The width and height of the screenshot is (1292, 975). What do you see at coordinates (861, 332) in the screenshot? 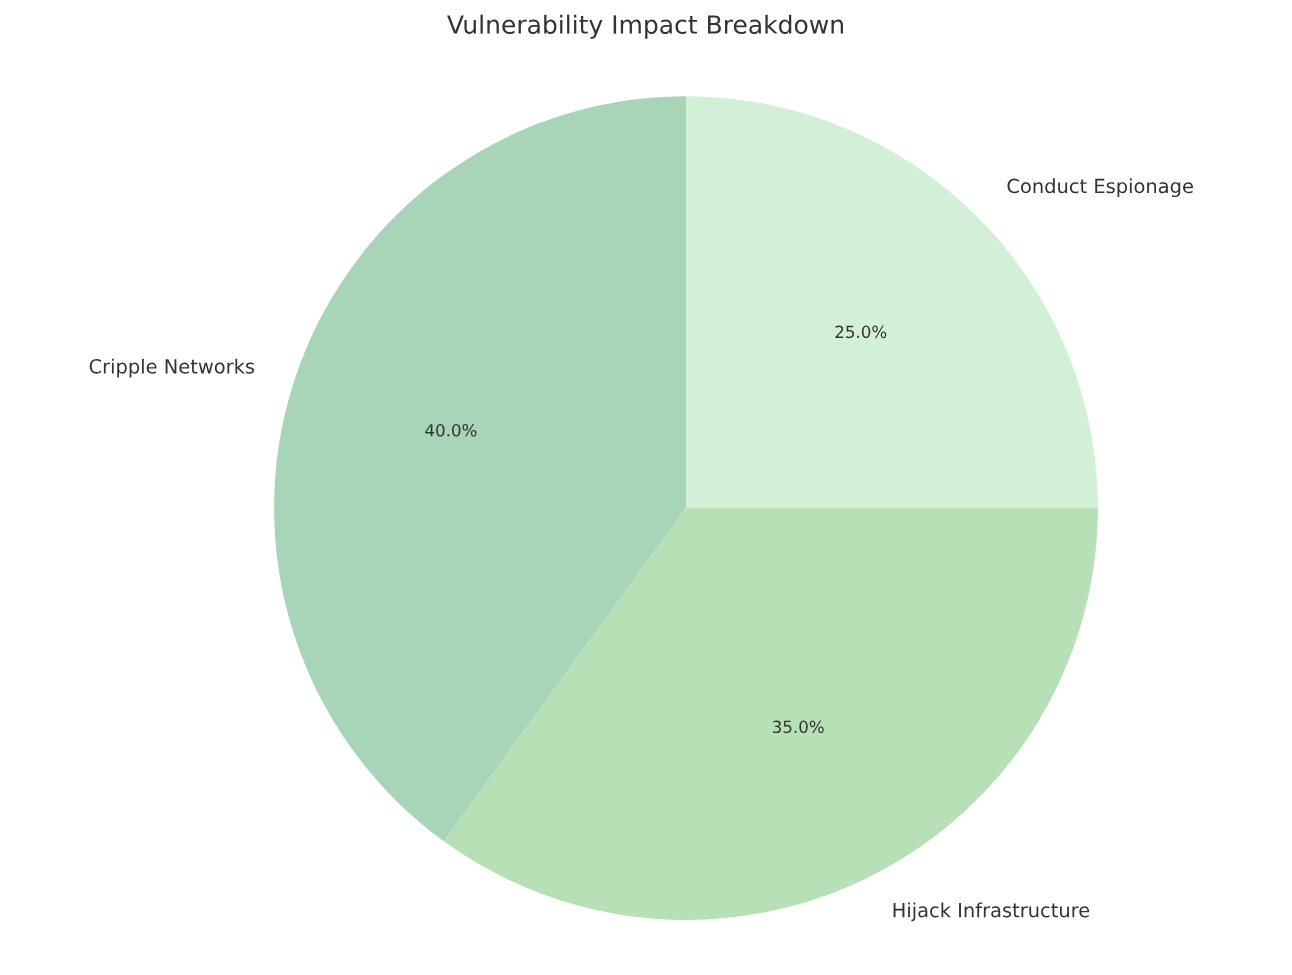
I see `data-label: 25.0%` at bounding box center [861, 332].